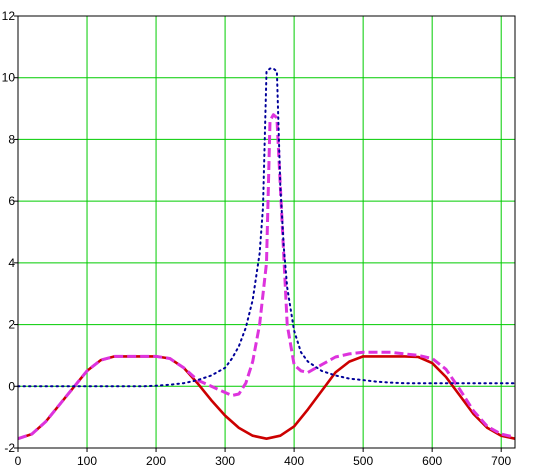 The image size is (539, 475). What do you see at coordinates (87, 461) in the screenshot?
I see `x-tick-label: 100` at bounding box center [87, 461].